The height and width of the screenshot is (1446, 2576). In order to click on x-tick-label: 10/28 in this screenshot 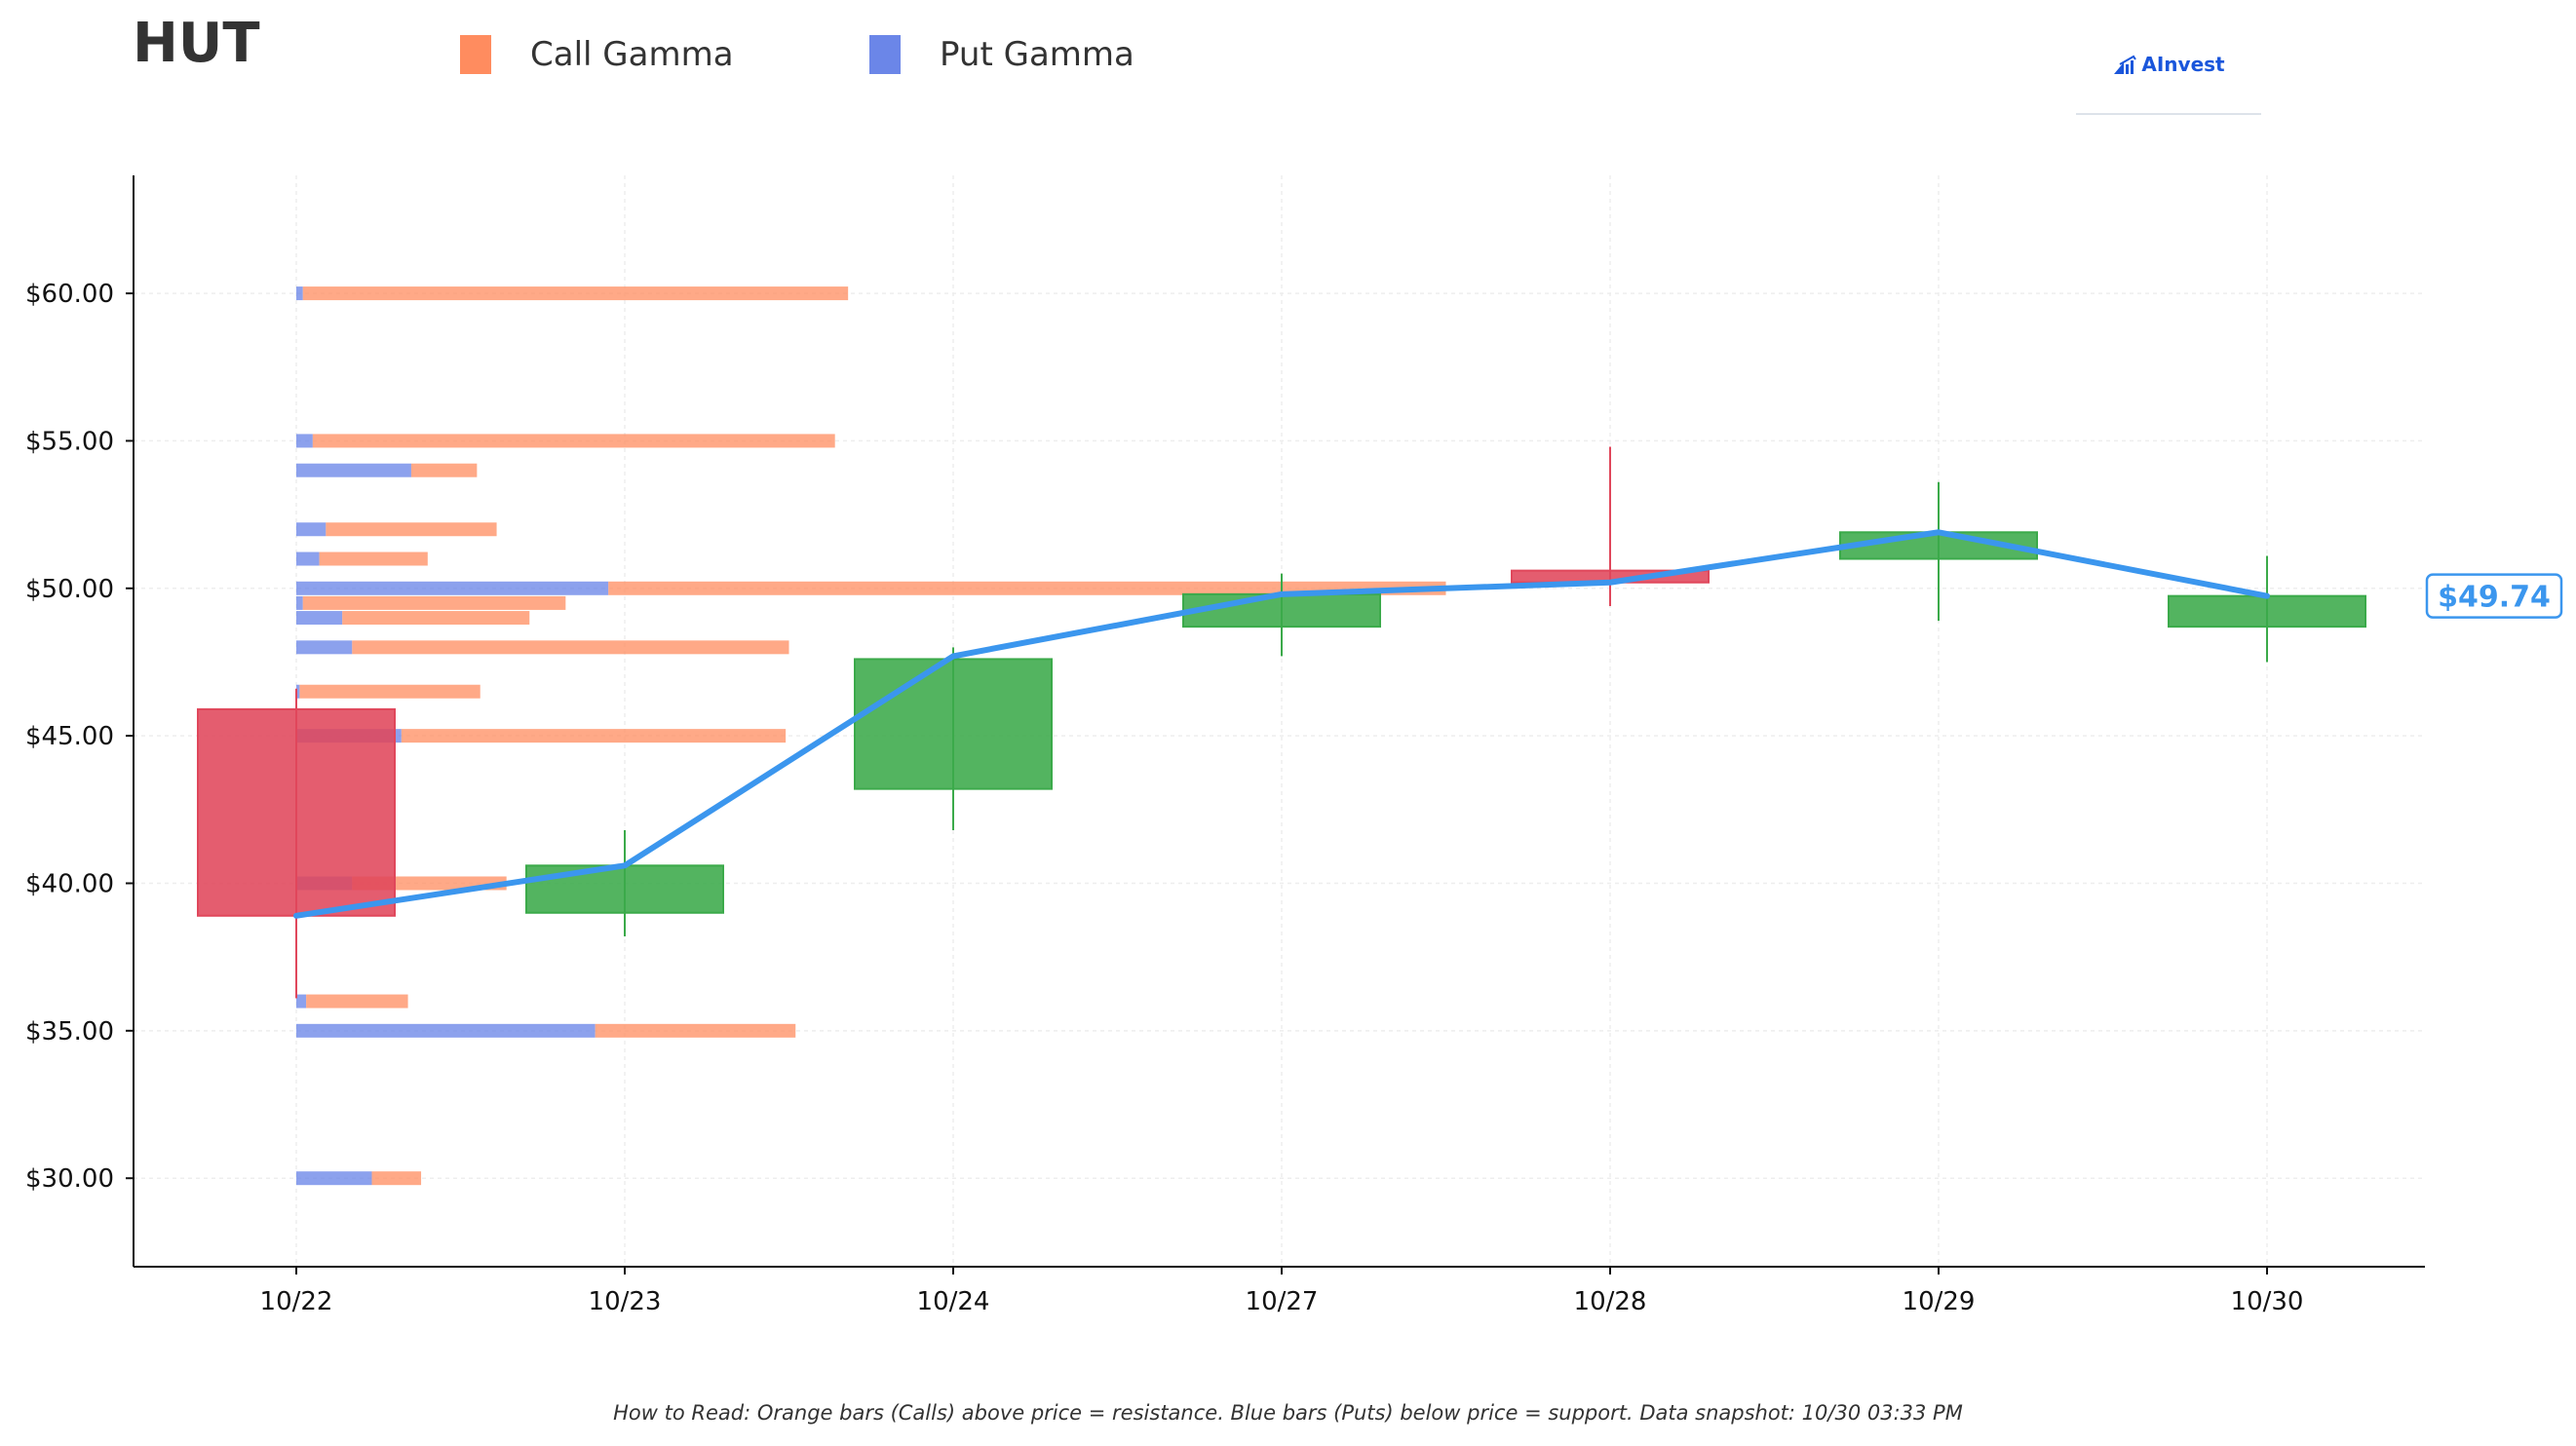, I will do `click(1610, 1301)`.